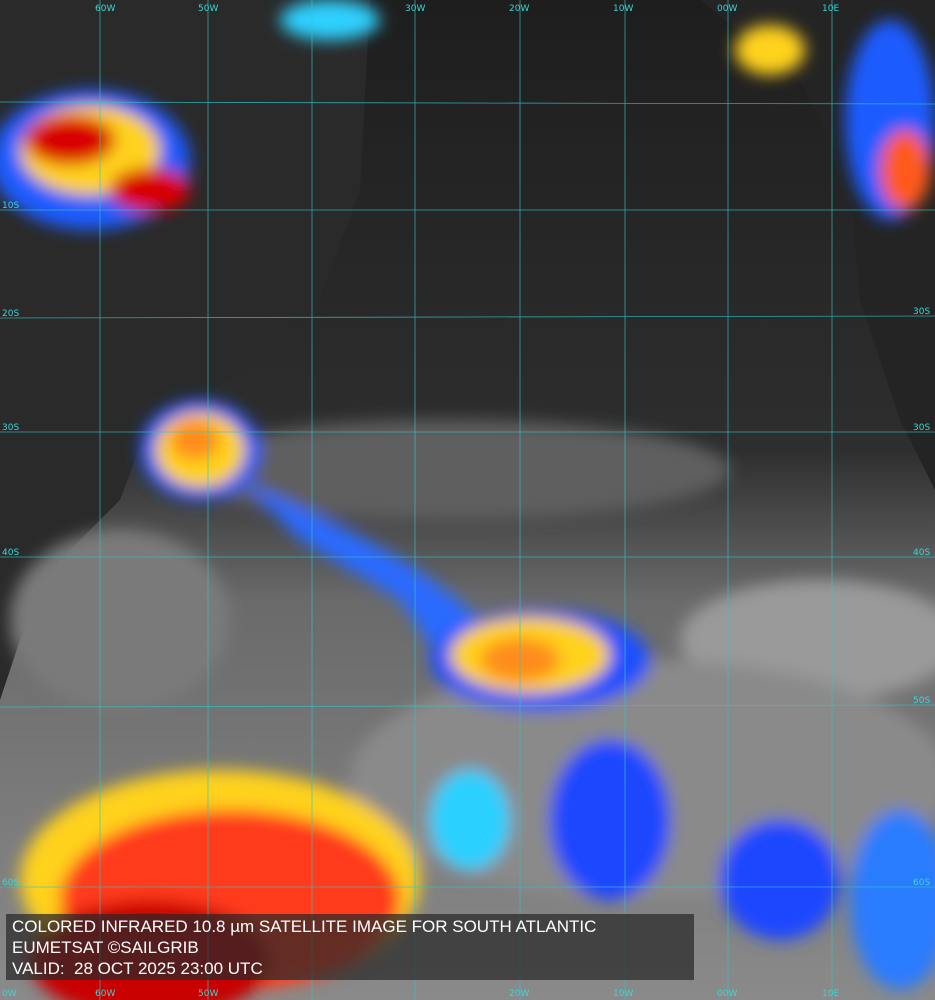  I want to click on lat-label: 20S, so click(10, 314).